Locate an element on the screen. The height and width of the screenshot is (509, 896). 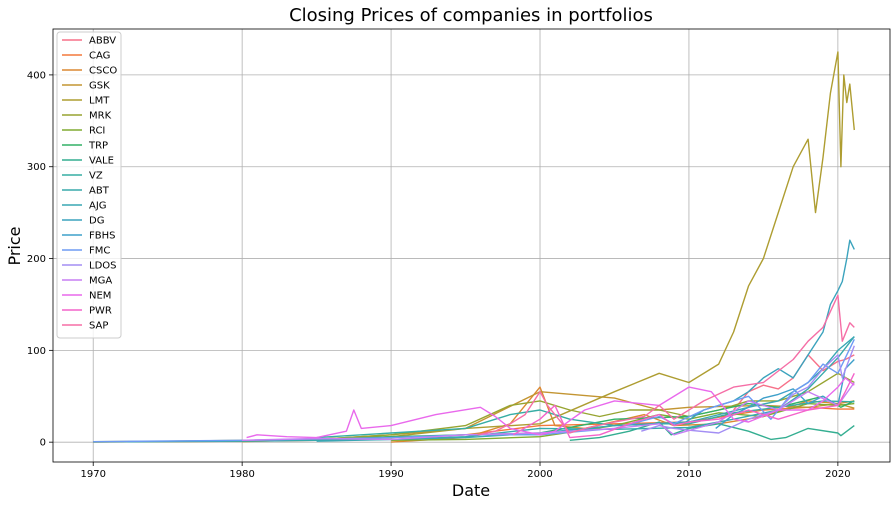
x-tick-label: 2000 is located at coordinates (539, 474).